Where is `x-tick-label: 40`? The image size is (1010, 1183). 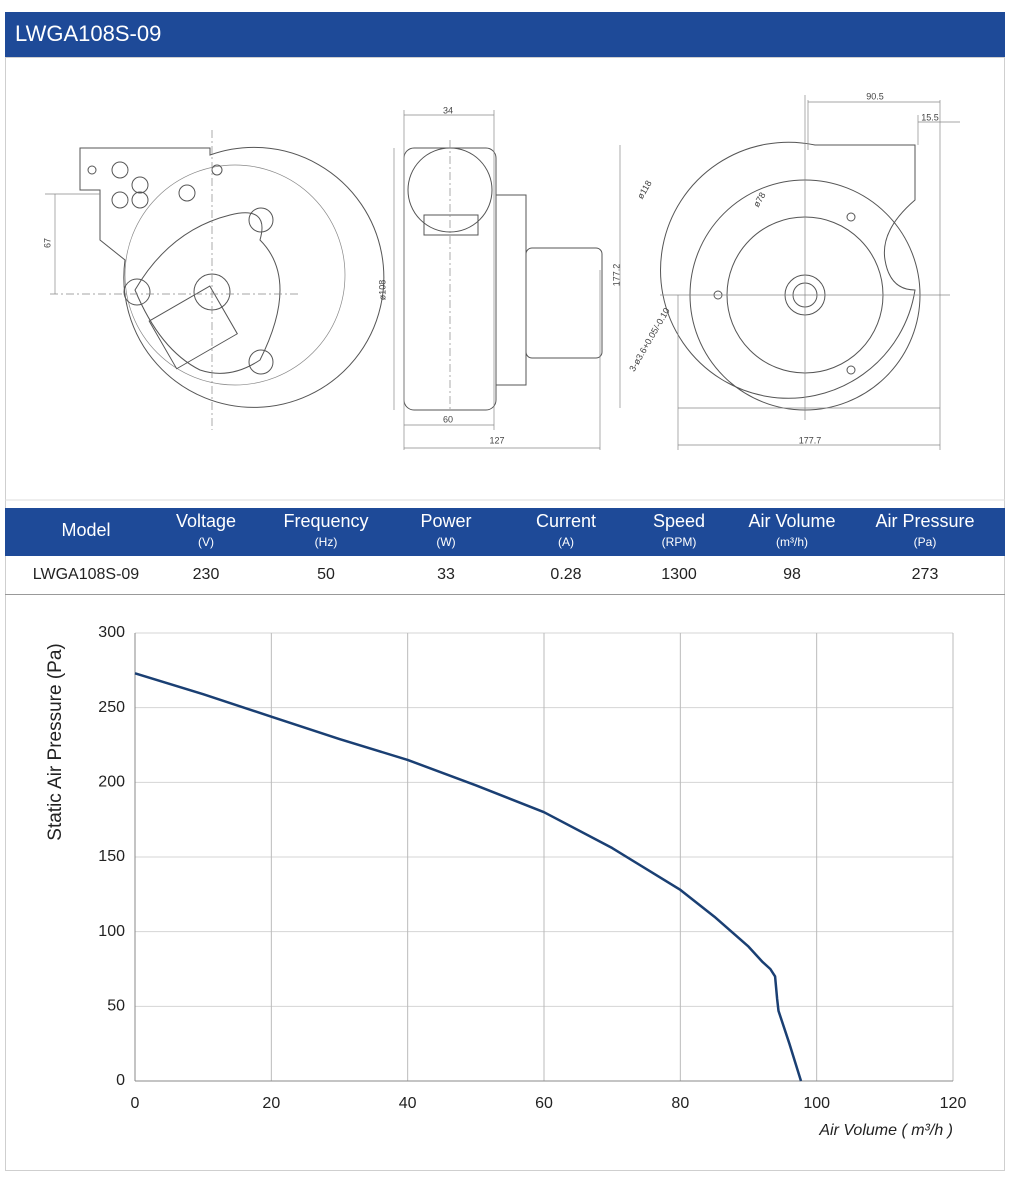 x-tick-label: 40 is located at coordinates (408, 1103).